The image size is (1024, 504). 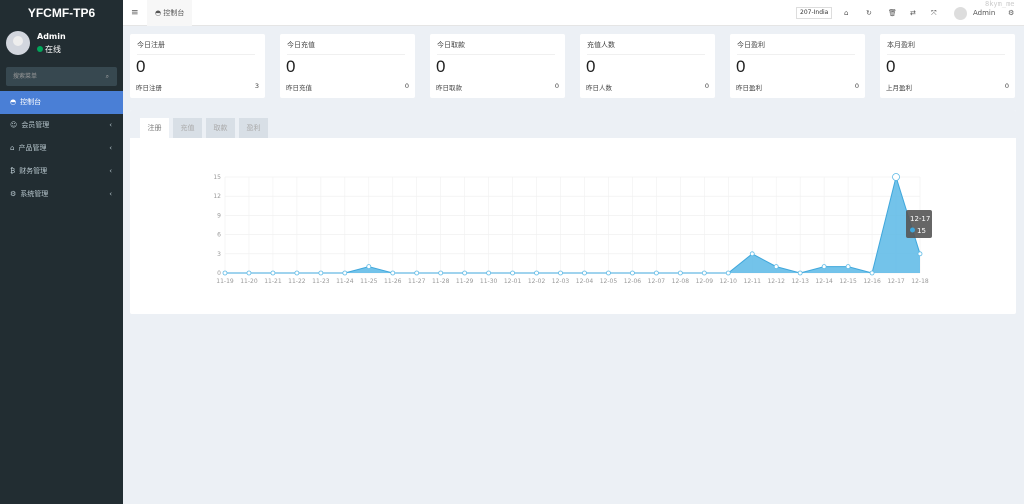 I want to click on x-tick-label: 11-27, so click(x=417, y=281).